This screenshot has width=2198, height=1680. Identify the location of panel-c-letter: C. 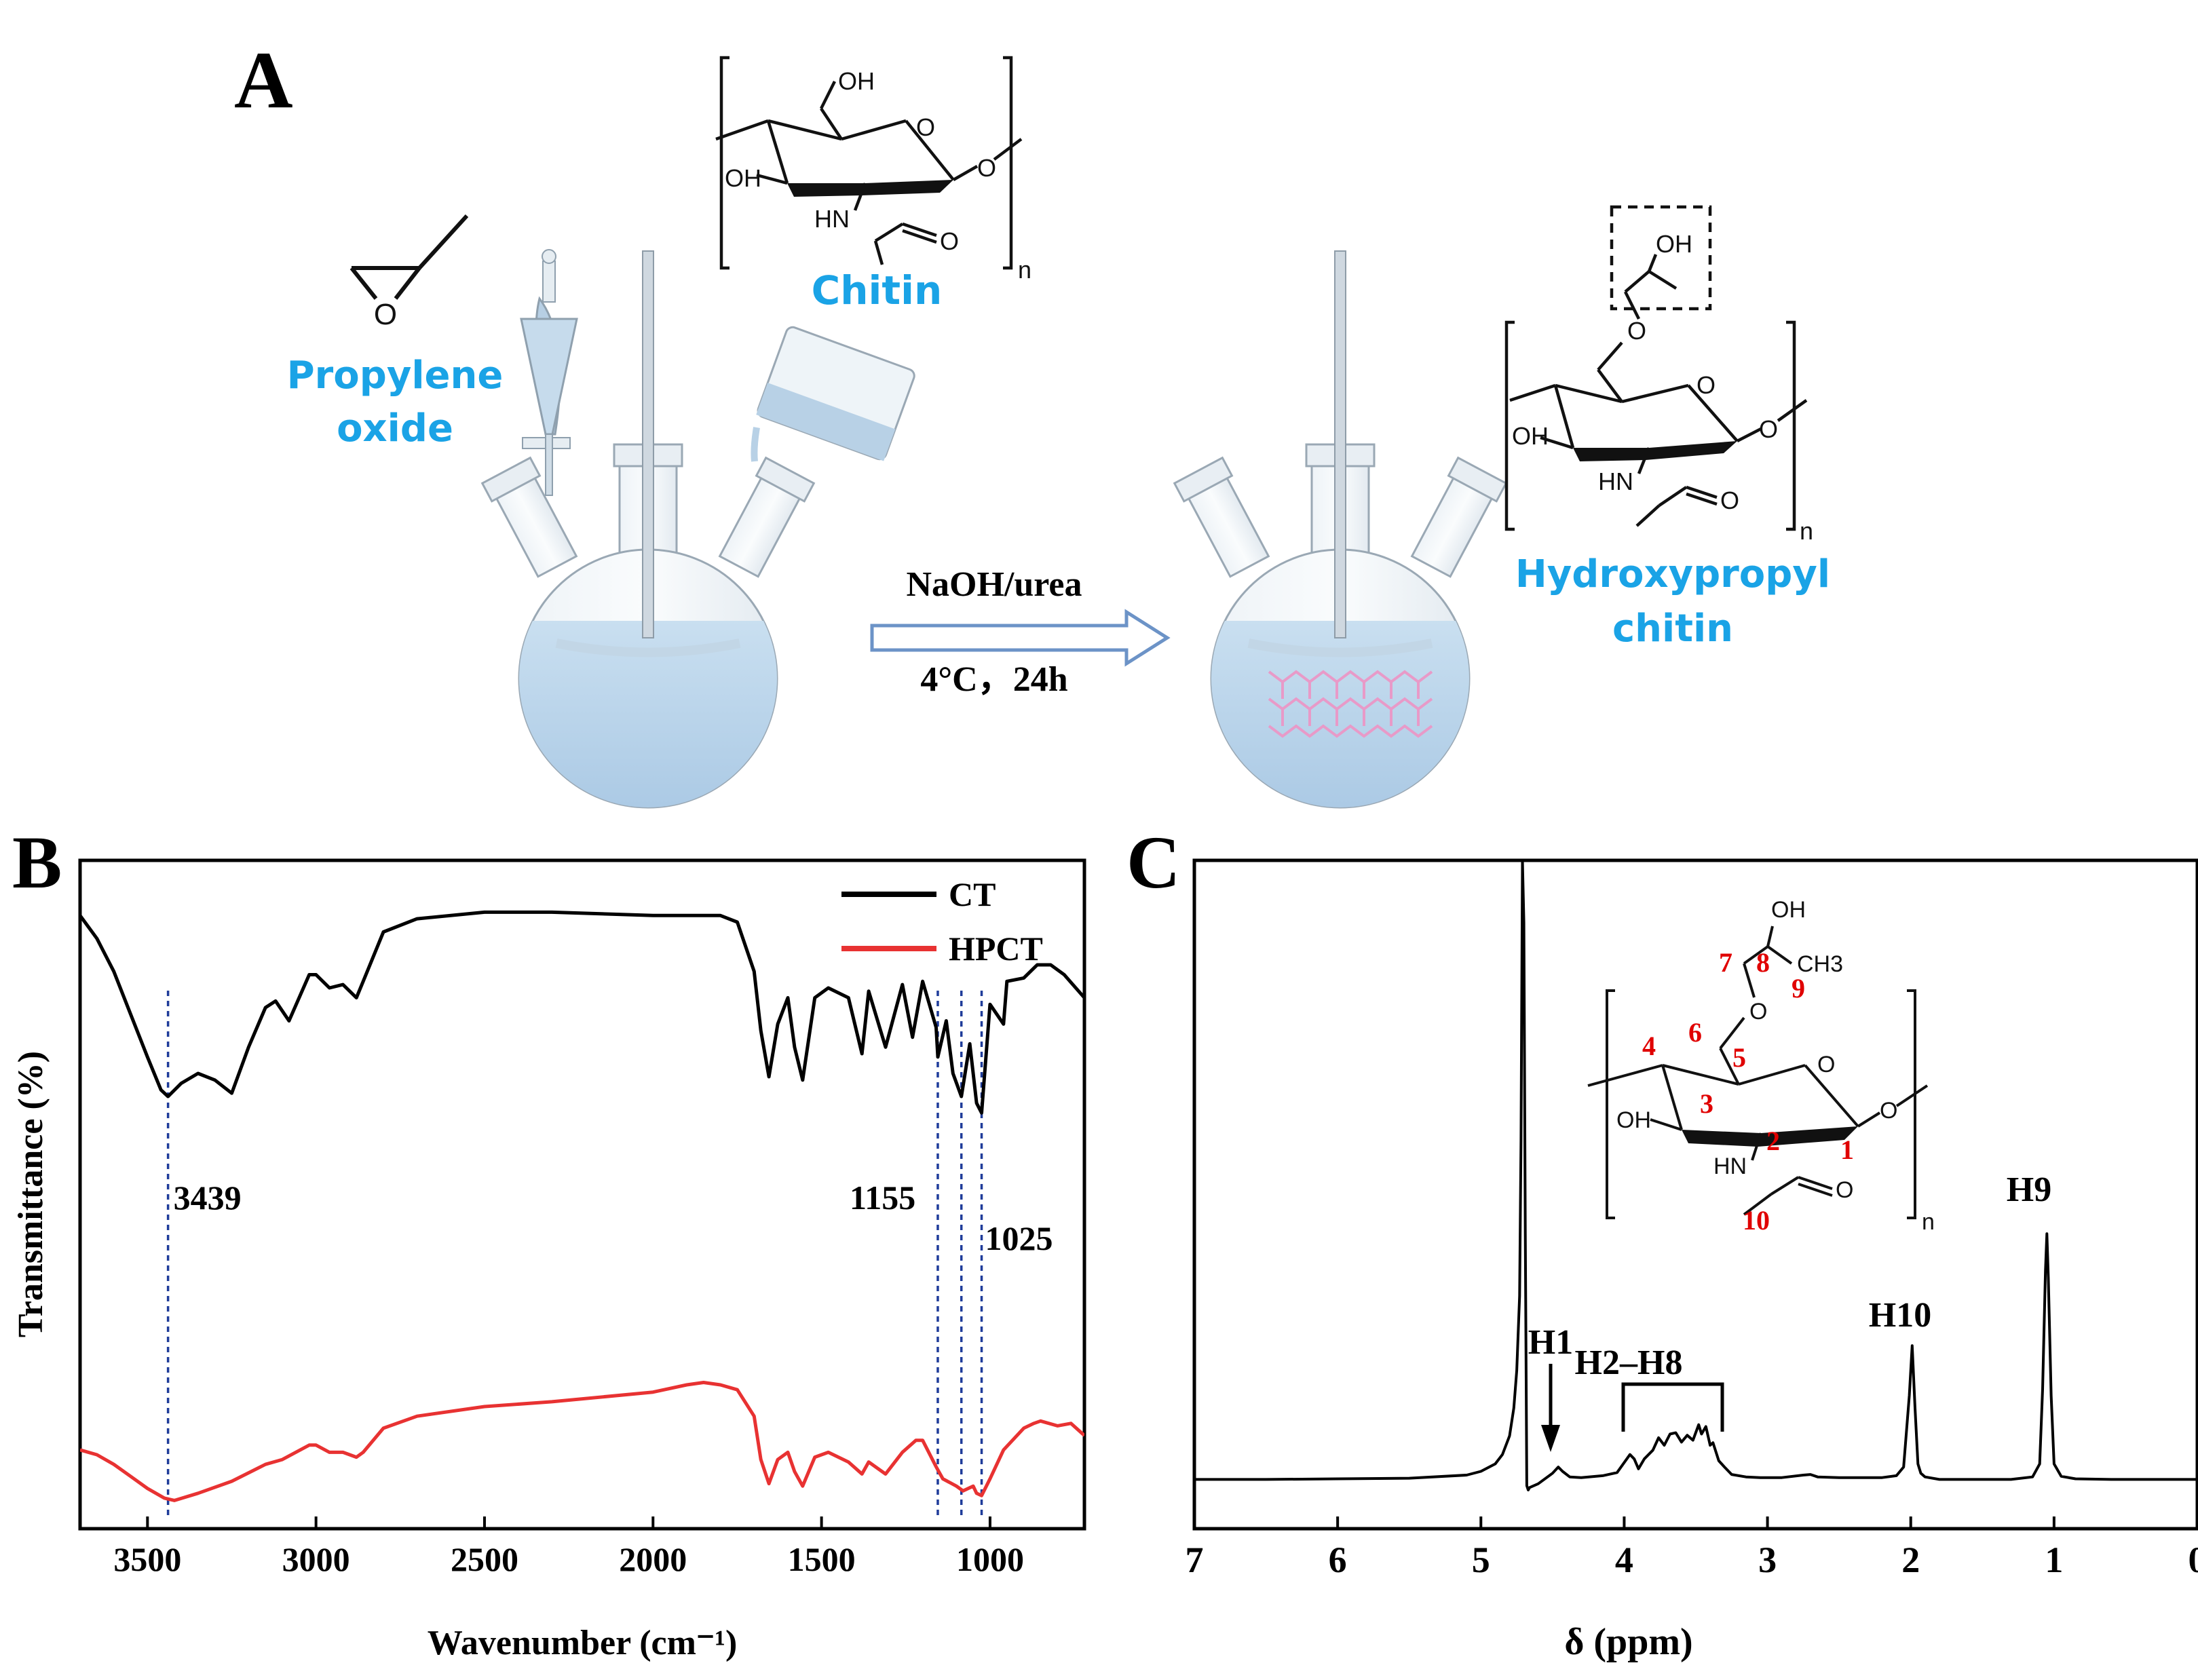
(1153, 862).